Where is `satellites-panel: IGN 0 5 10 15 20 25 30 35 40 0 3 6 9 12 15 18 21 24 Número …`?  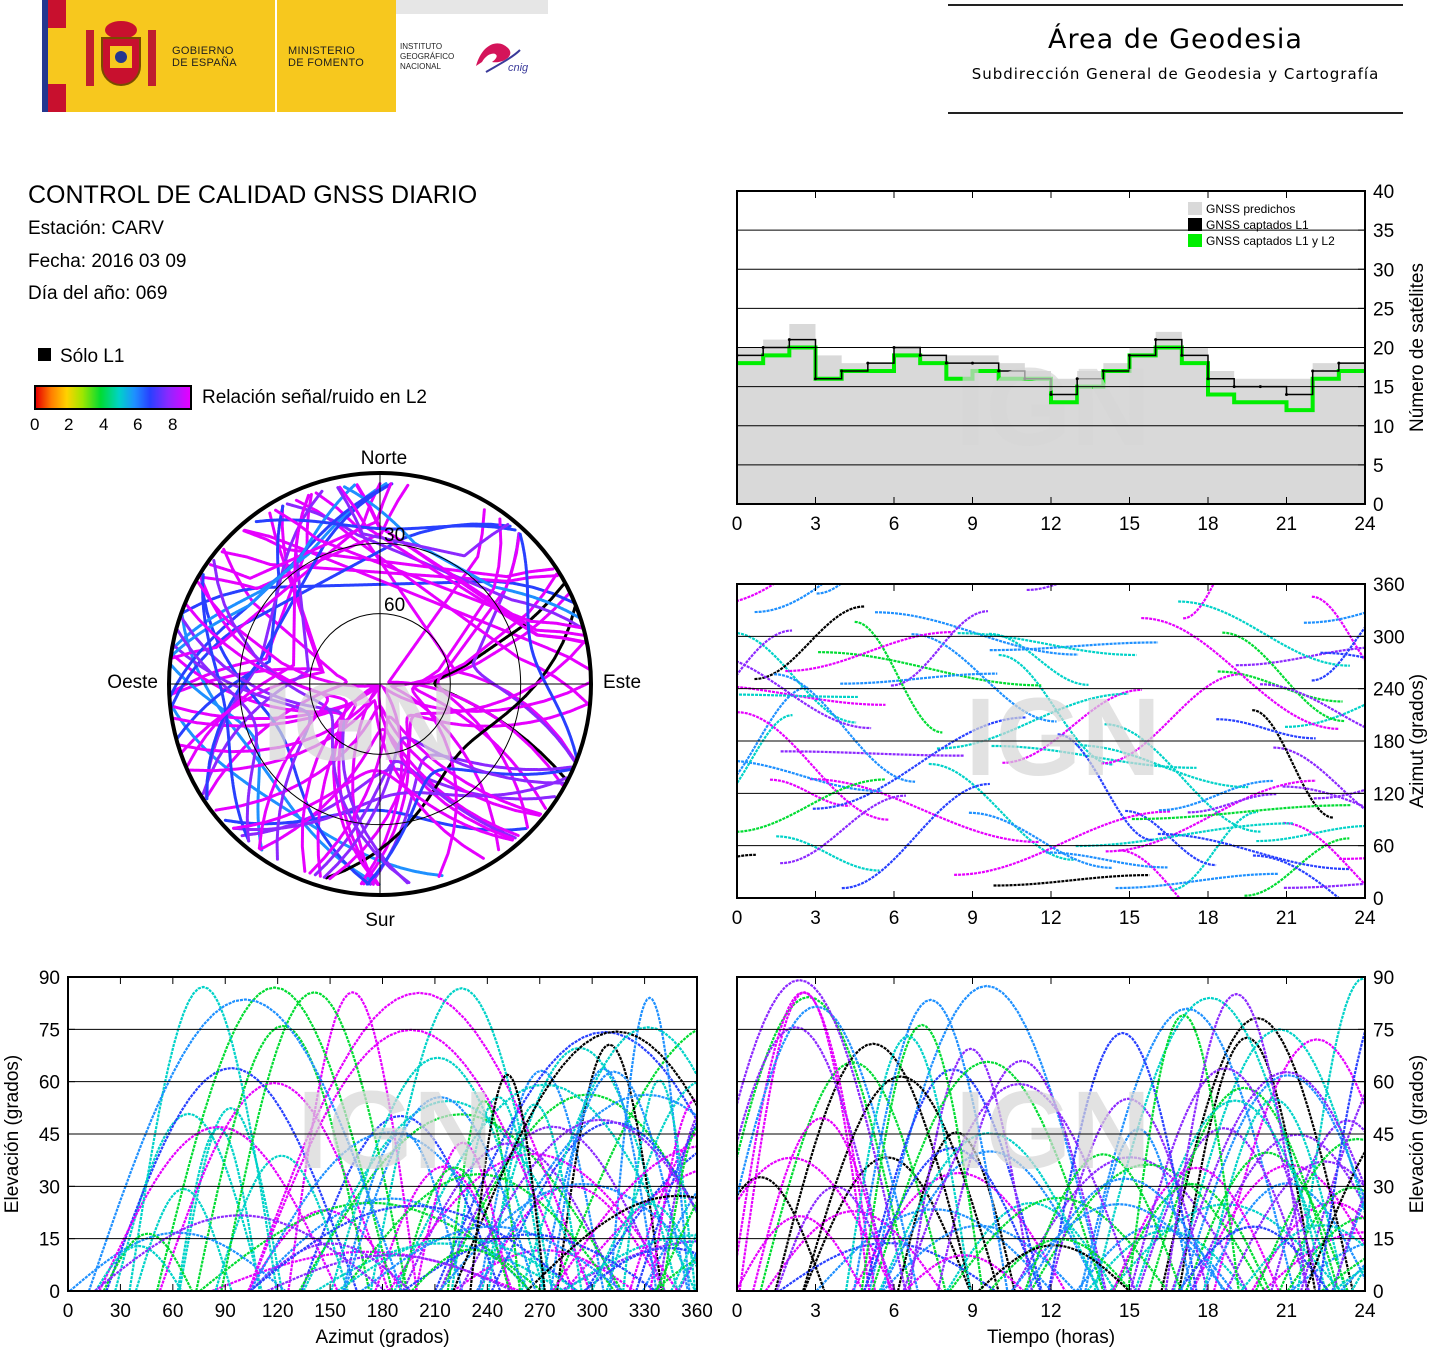 satellites-panel: IGN 0 5 10 15 20 25 30 35 40 0 3 6 9 12 15 18 21 24 Número … is located at coordinates (1080, 358).